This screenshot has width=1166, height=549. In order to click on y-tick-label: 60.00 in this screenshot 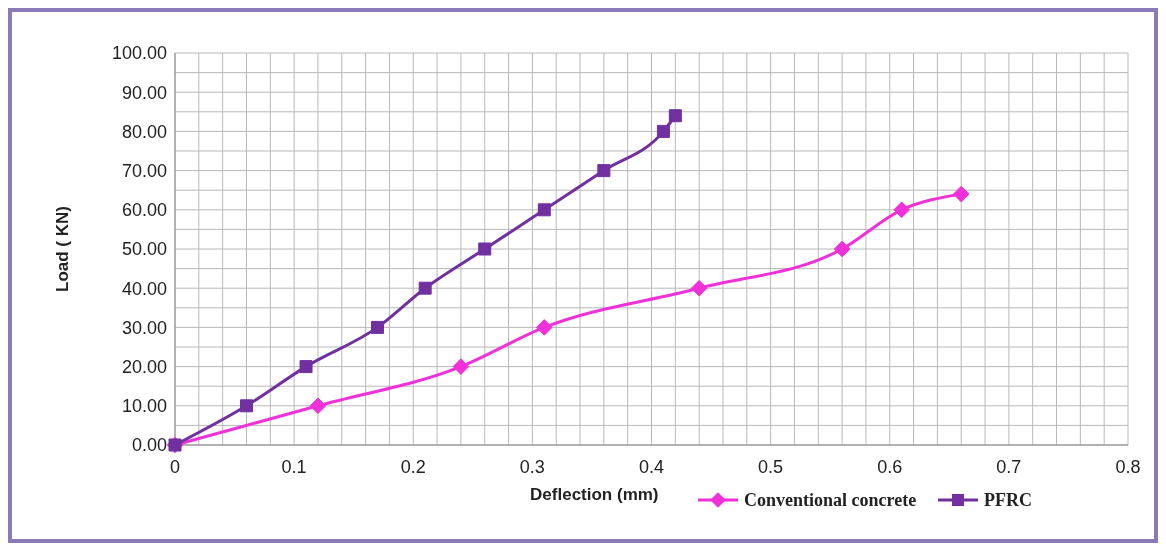, I will do `click(144, 210)`.